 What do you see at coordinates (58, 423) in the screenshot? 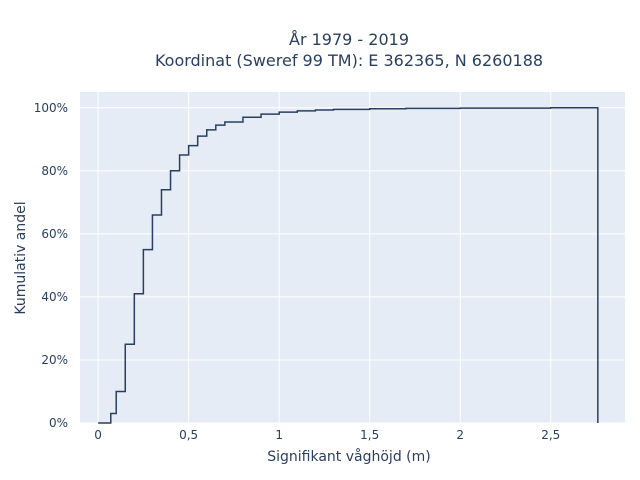
I see `y-tick-label: 0%` at bounding box center [58, 423].